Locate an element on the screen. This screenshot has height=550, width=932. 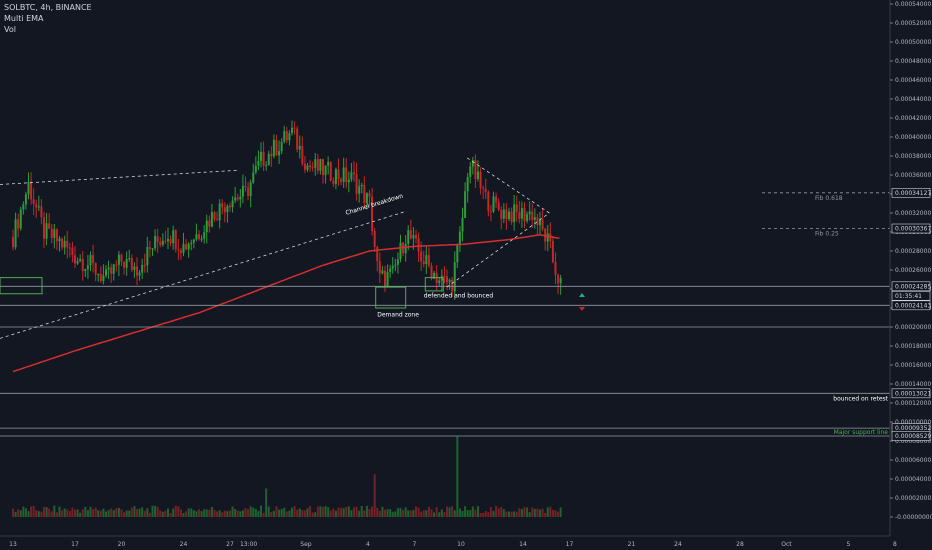
time-axis-label: 8 is located at coordinates (895, 544).